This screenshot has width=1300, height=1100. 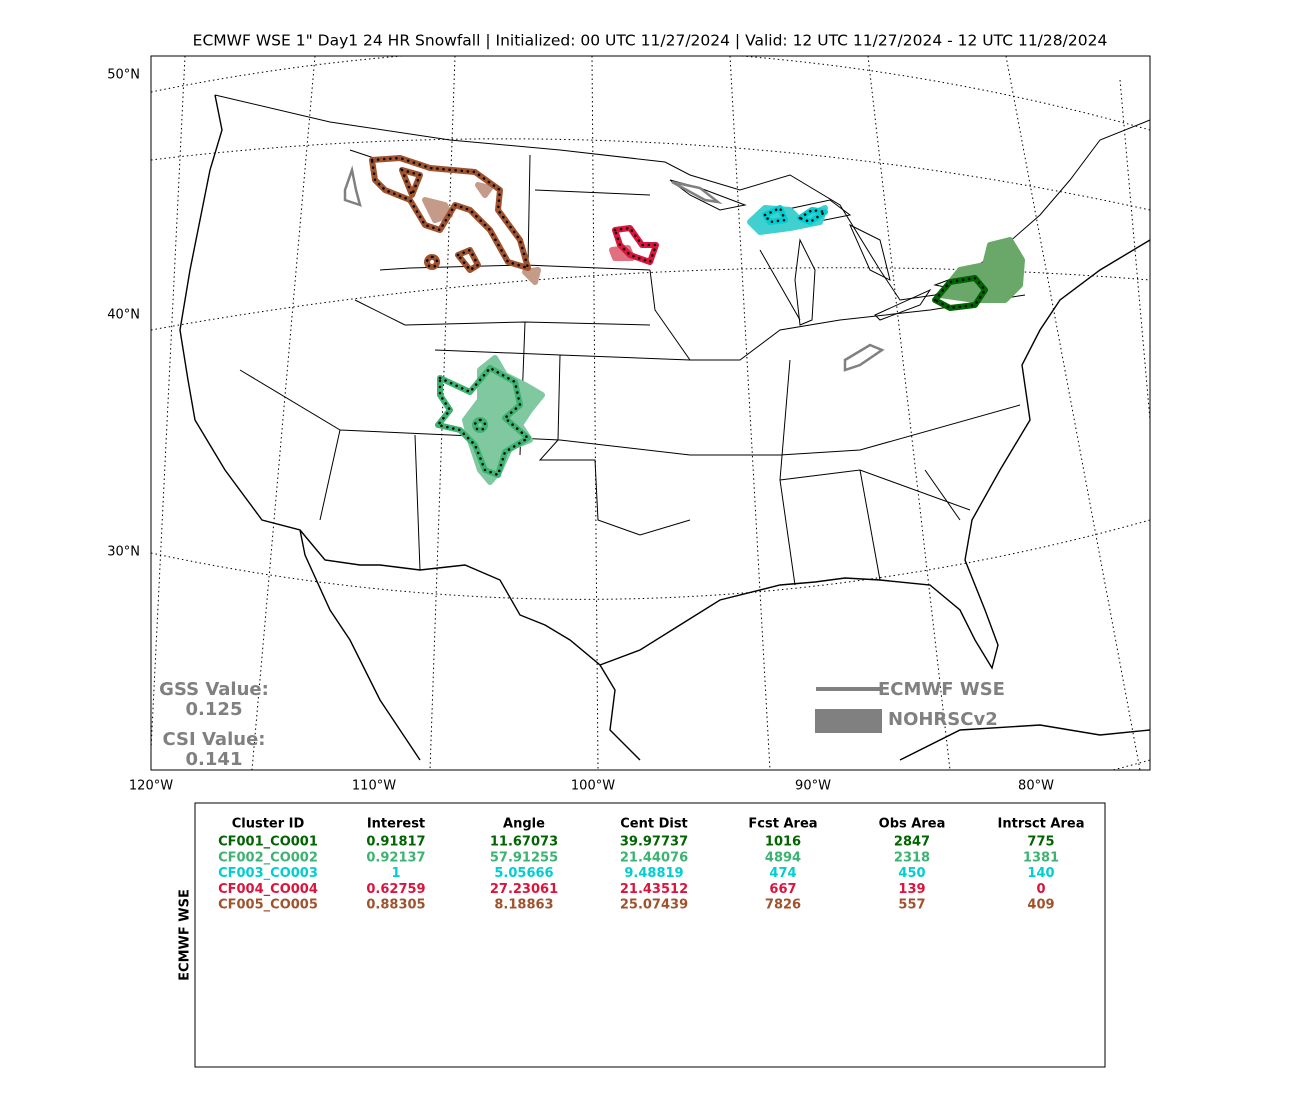 I want to click on column-header: Obs Area, so click(x=912, y=824).